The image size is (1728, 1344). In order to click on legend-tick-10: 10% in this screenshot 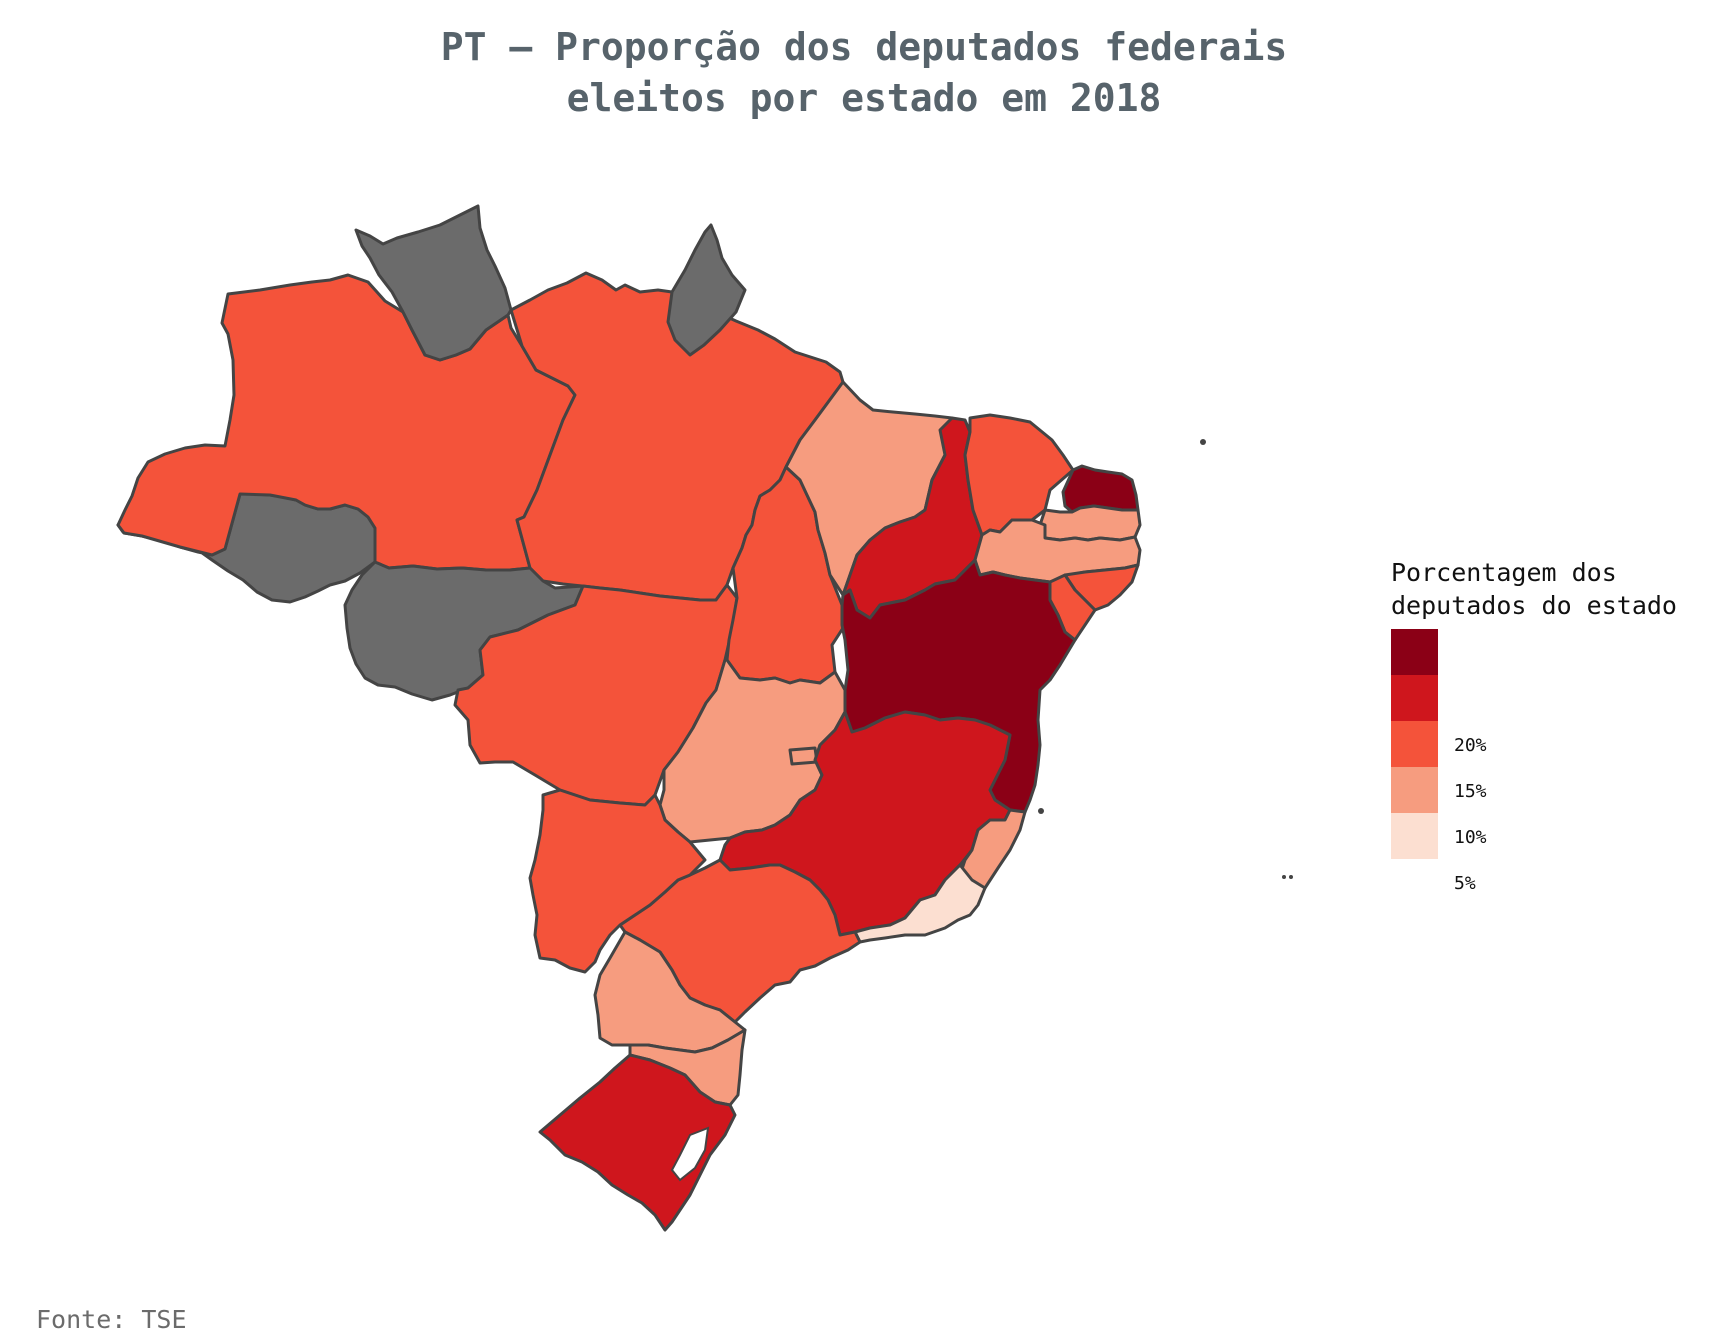, I will do `click(1470, 837)`.